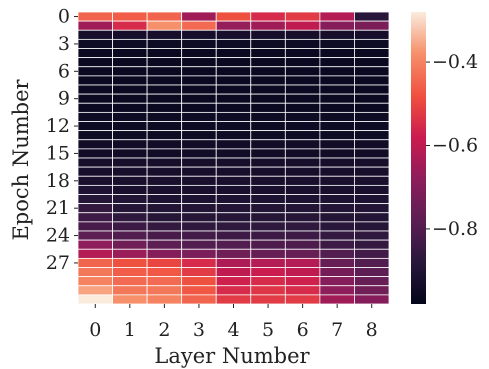  I want to click on y-axis-label: Epoch Number, so click(21, 159).